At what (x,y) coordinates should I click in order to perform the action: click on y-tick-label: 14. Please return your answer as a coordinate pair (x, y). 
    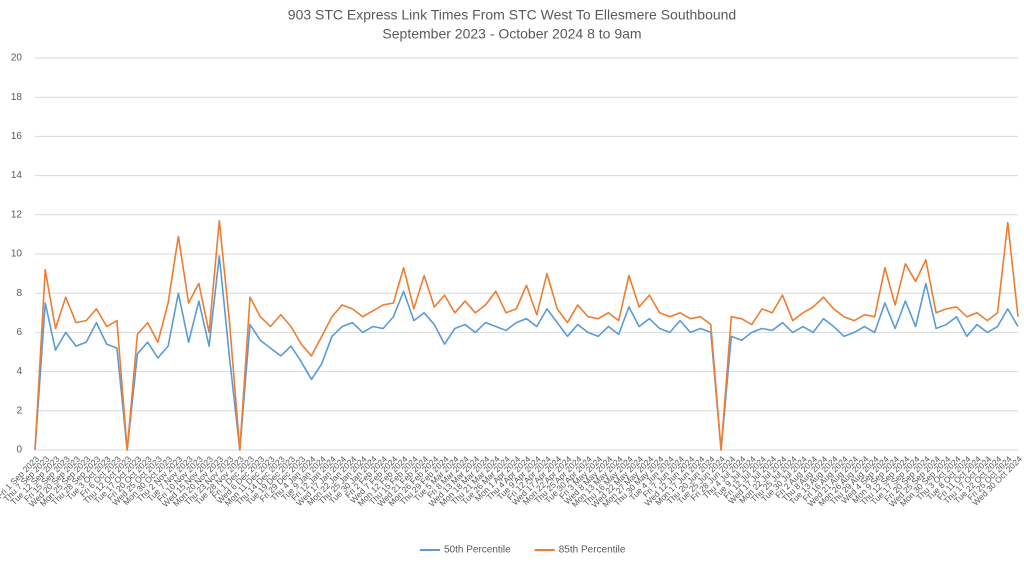
    Looking at the image, I should click on (17, 175).